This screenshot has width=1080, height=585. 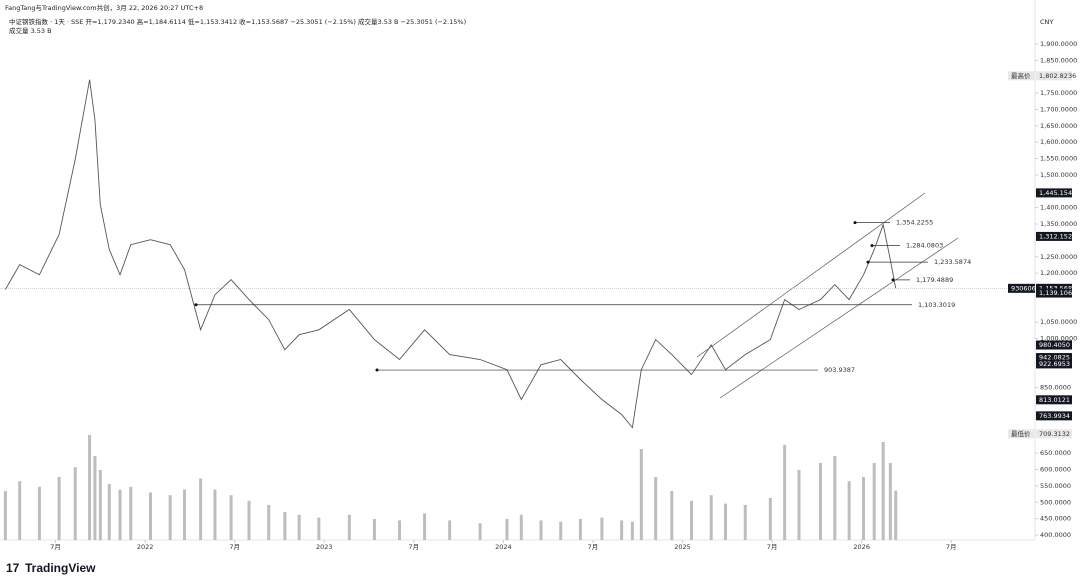 What do you see at coordinates (1058, 322) in the screenshot?
I see `y-tick-label: 1,050.0000` at bounding box center [1058, 322].